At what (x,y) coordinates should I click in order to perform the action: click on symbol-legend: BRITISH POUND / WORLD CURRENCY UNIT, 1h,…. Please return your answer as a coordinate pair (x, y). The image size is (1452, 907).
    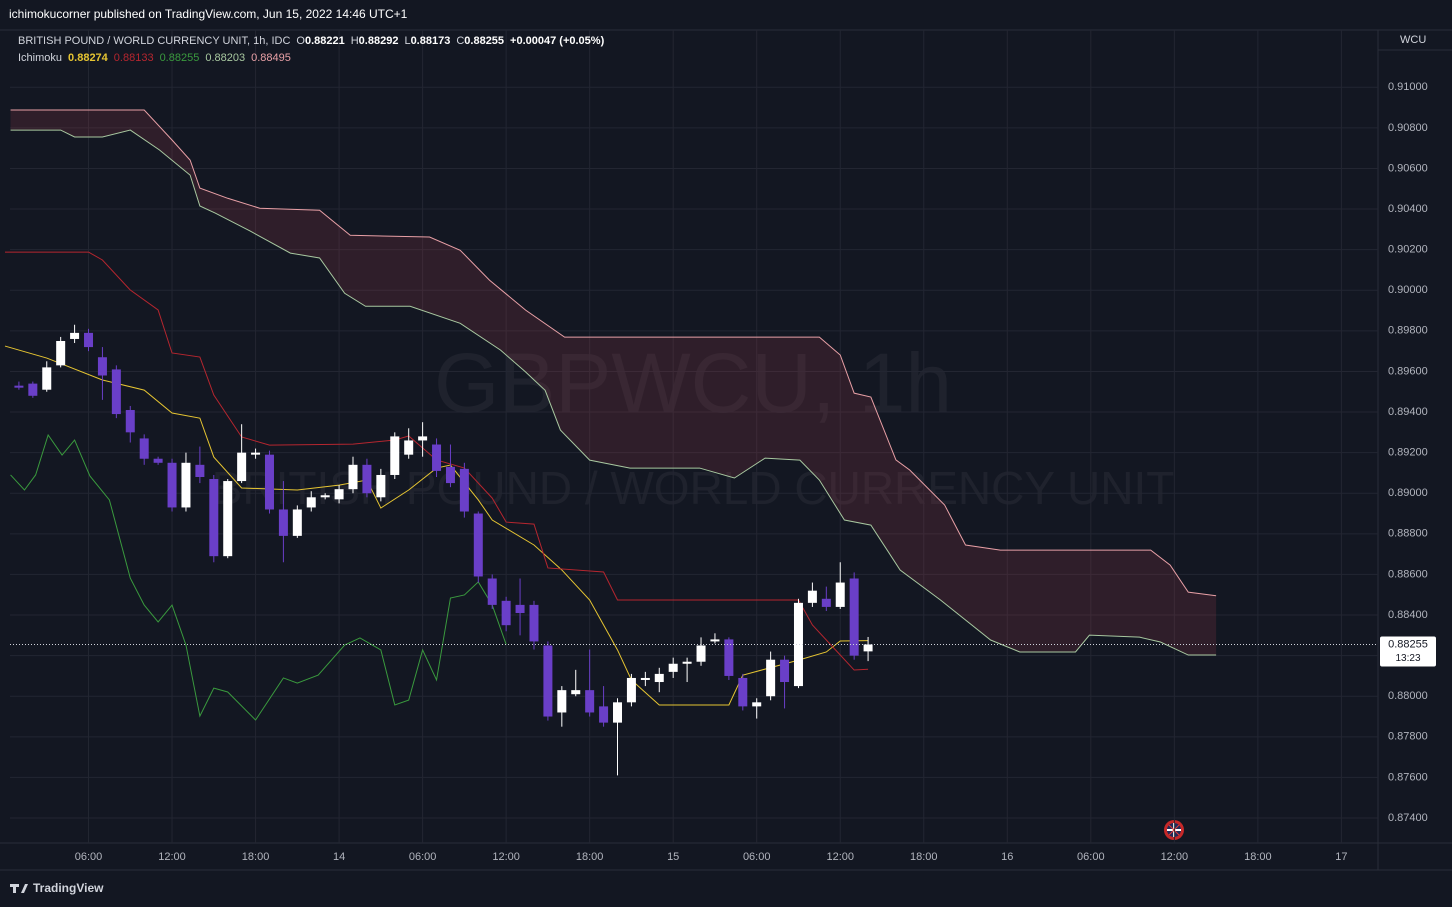
    Looking at the image, I should click on (314, 41).